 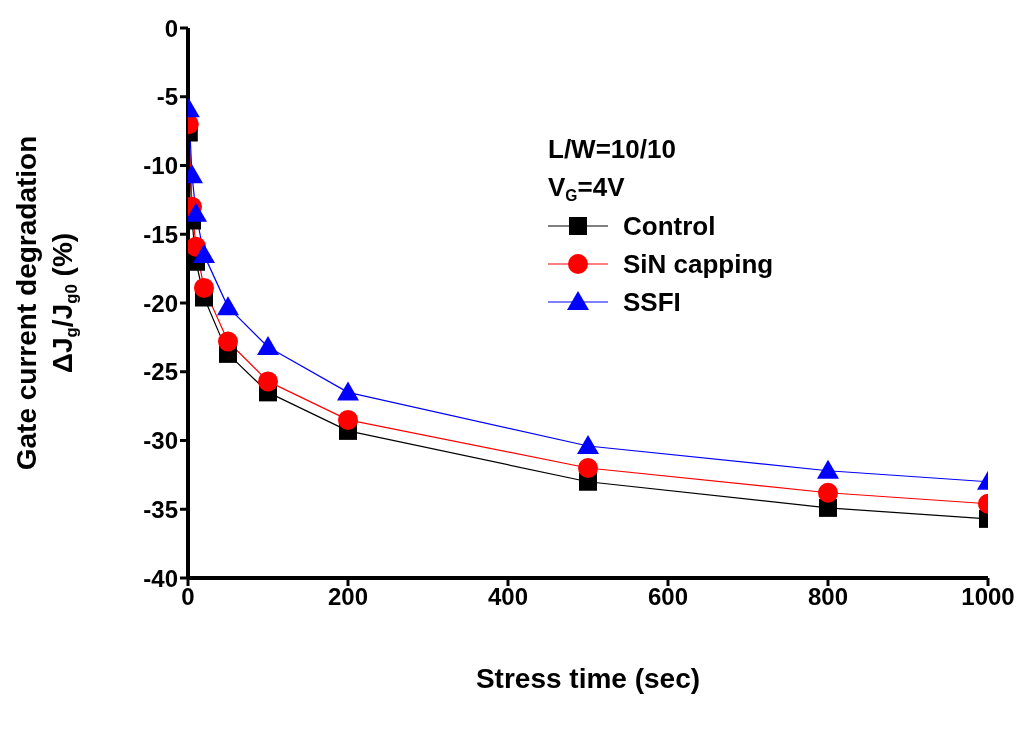 What do you see at coordinates (668, 597) in the screenshot?
I see `x-tick-label: 600` at bounding box center [668, 597].